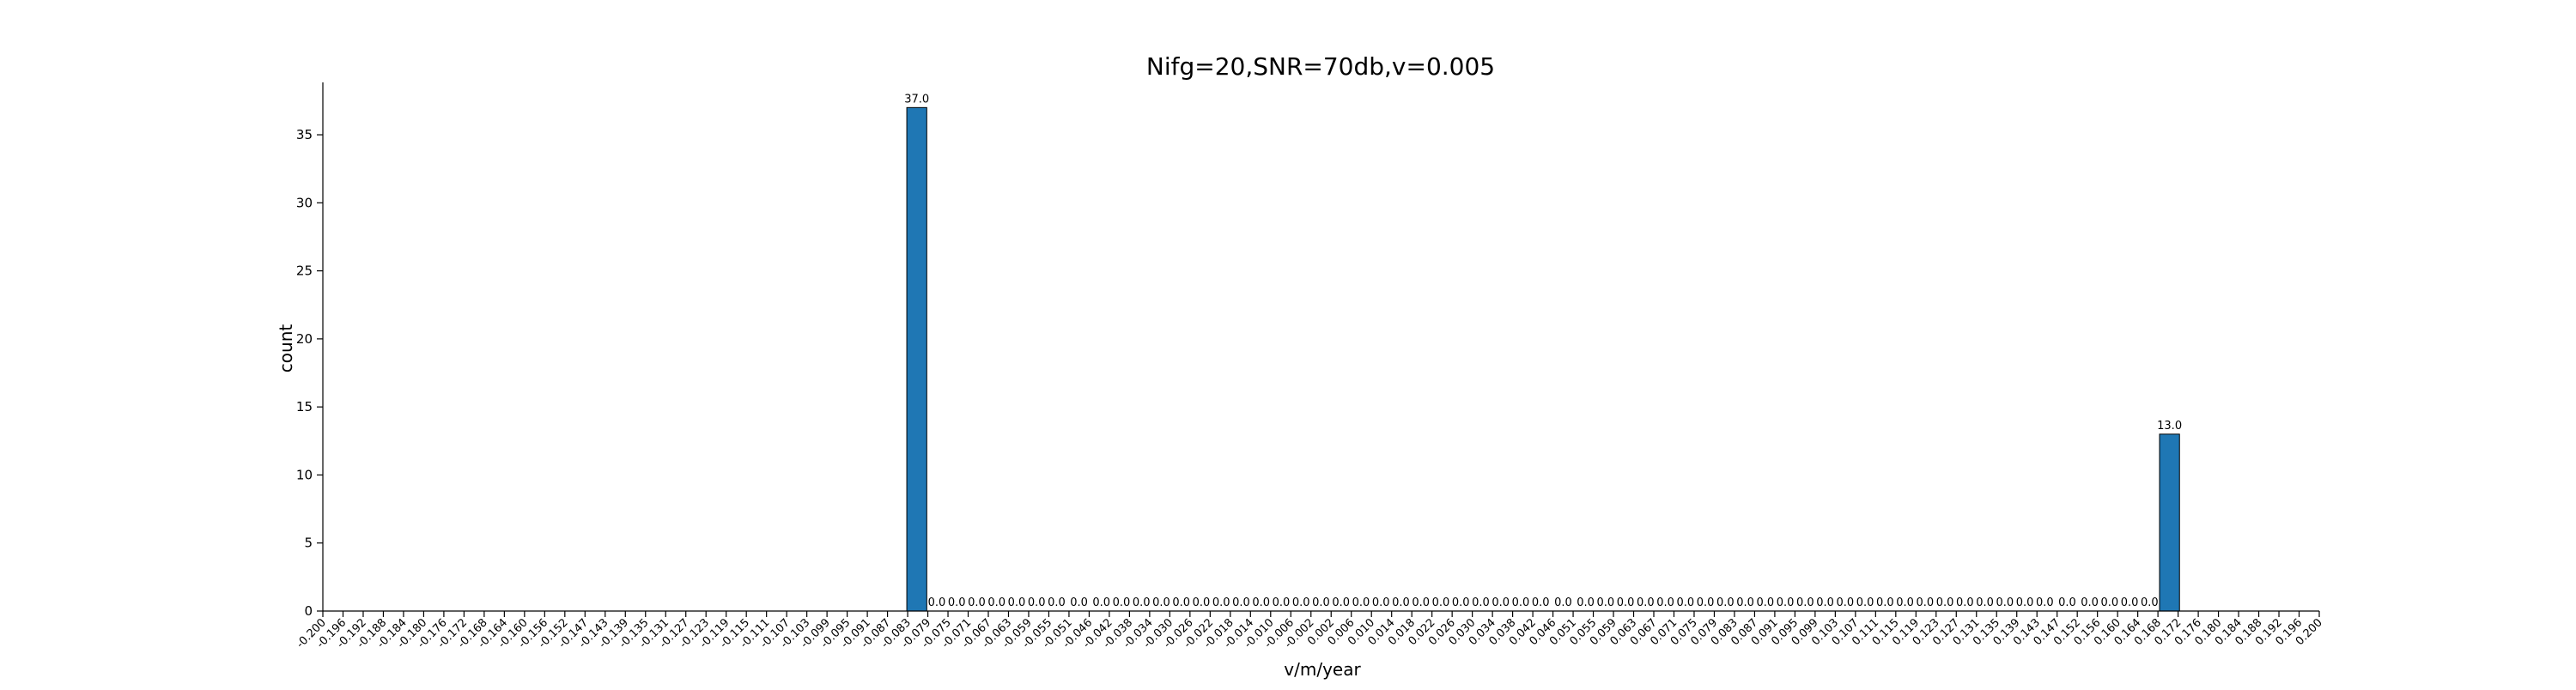  What do you see at coordinates (308, 543) in the screenshot?
I see `y-tick-label: 5` at bounding box center [308, 543].